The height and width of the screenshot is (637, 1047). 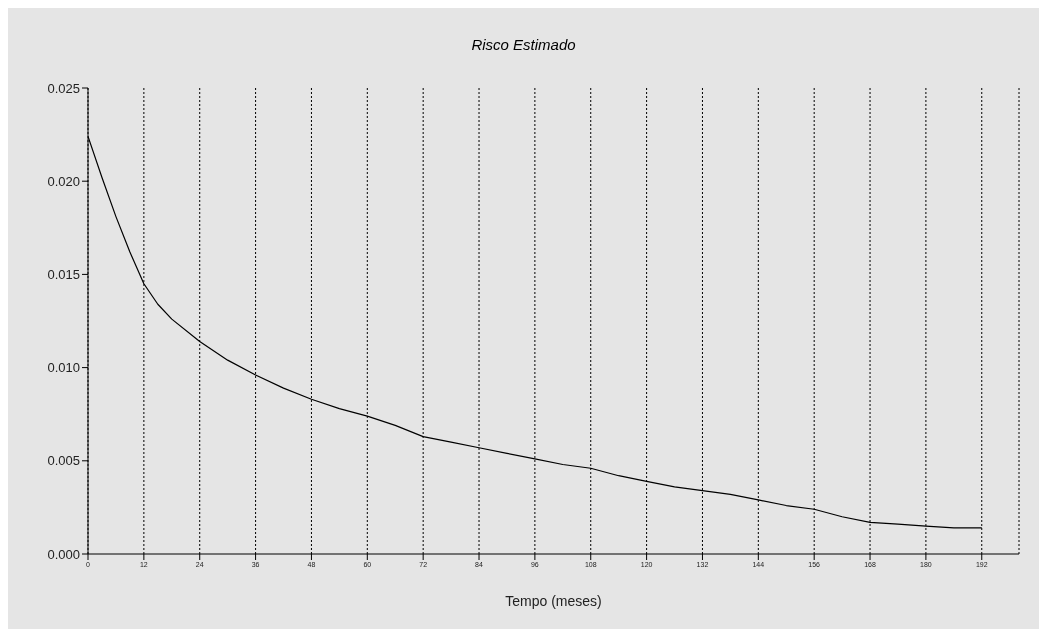 I want to click on y-tick-label: 0.025, so click(x=63, y=88).